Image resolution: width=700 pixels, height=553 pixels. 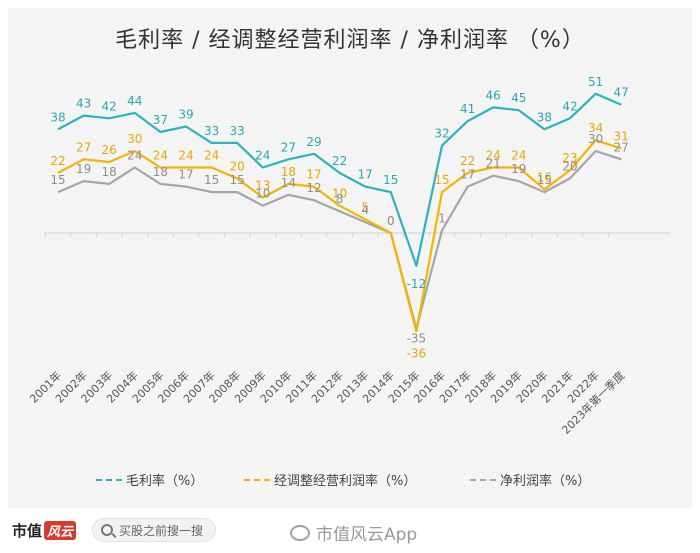 I want to click on search-icon, so click(x=107, y=530).